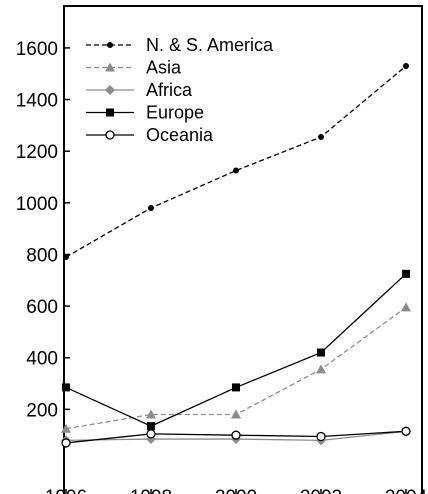  I want to click on y-tick-label-1000: 1000, so click(37, 204).